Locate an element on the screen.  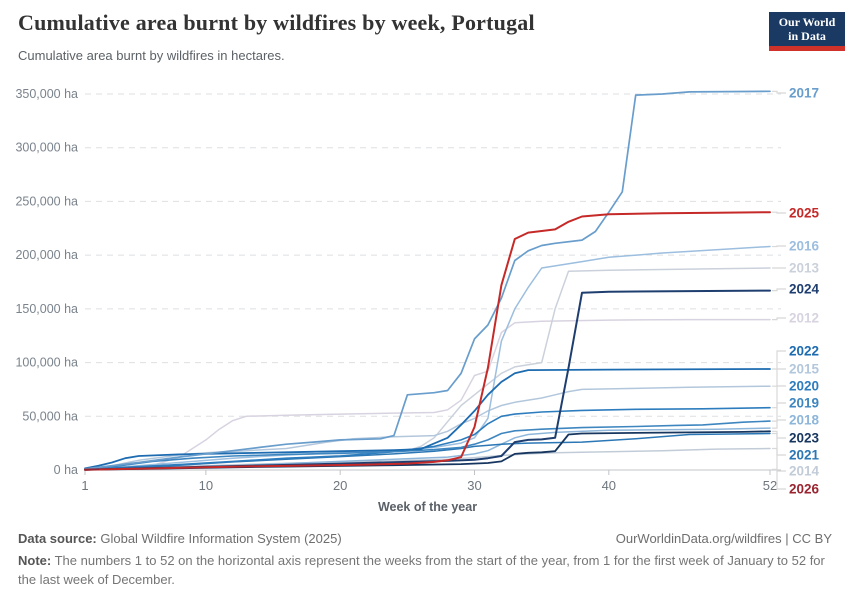
series-label-2012: 2012 is located at coordinates (804, 318).